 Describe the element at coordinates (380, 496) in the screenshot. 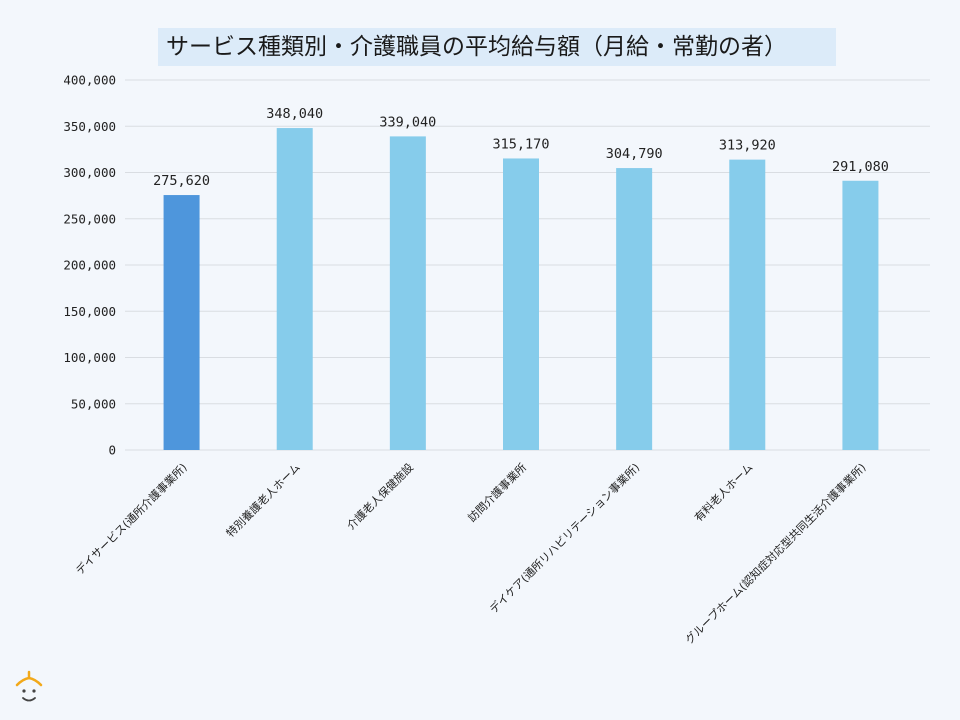

I see `x-tick-label: 介護老人保健施設` at that location.